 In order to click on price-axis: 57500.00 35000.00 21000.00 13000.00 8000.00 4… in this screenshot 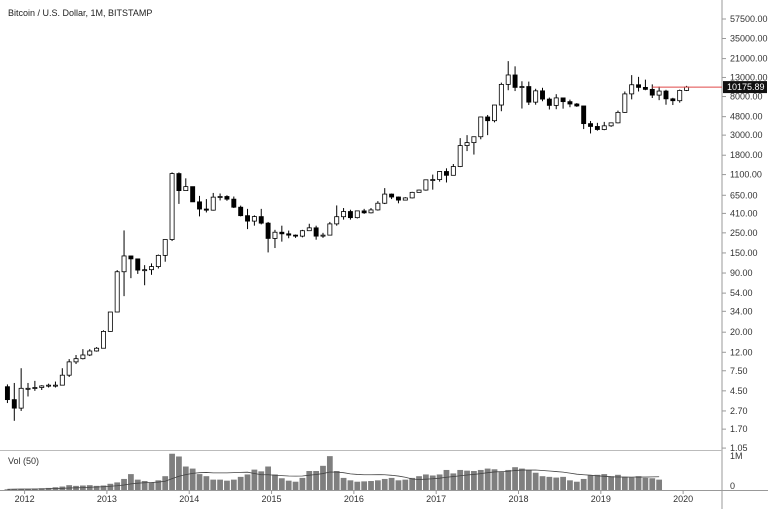, I will do `click(745, 252)`.